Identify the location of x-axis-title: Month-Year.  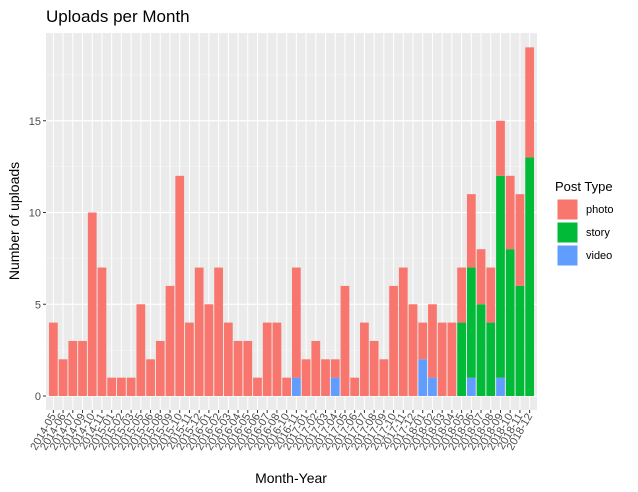
(291, 478).